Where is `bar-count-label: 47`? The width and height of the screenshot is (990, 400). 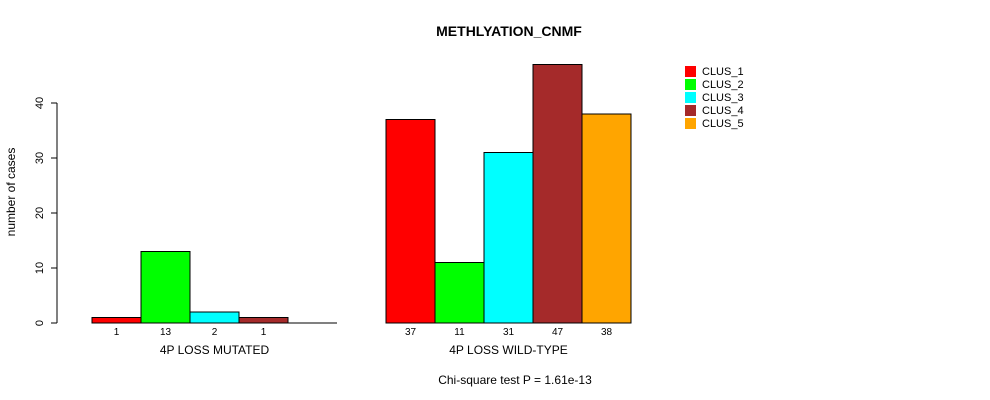 bar-count-label: 47 is located at coordinates (558, 332).